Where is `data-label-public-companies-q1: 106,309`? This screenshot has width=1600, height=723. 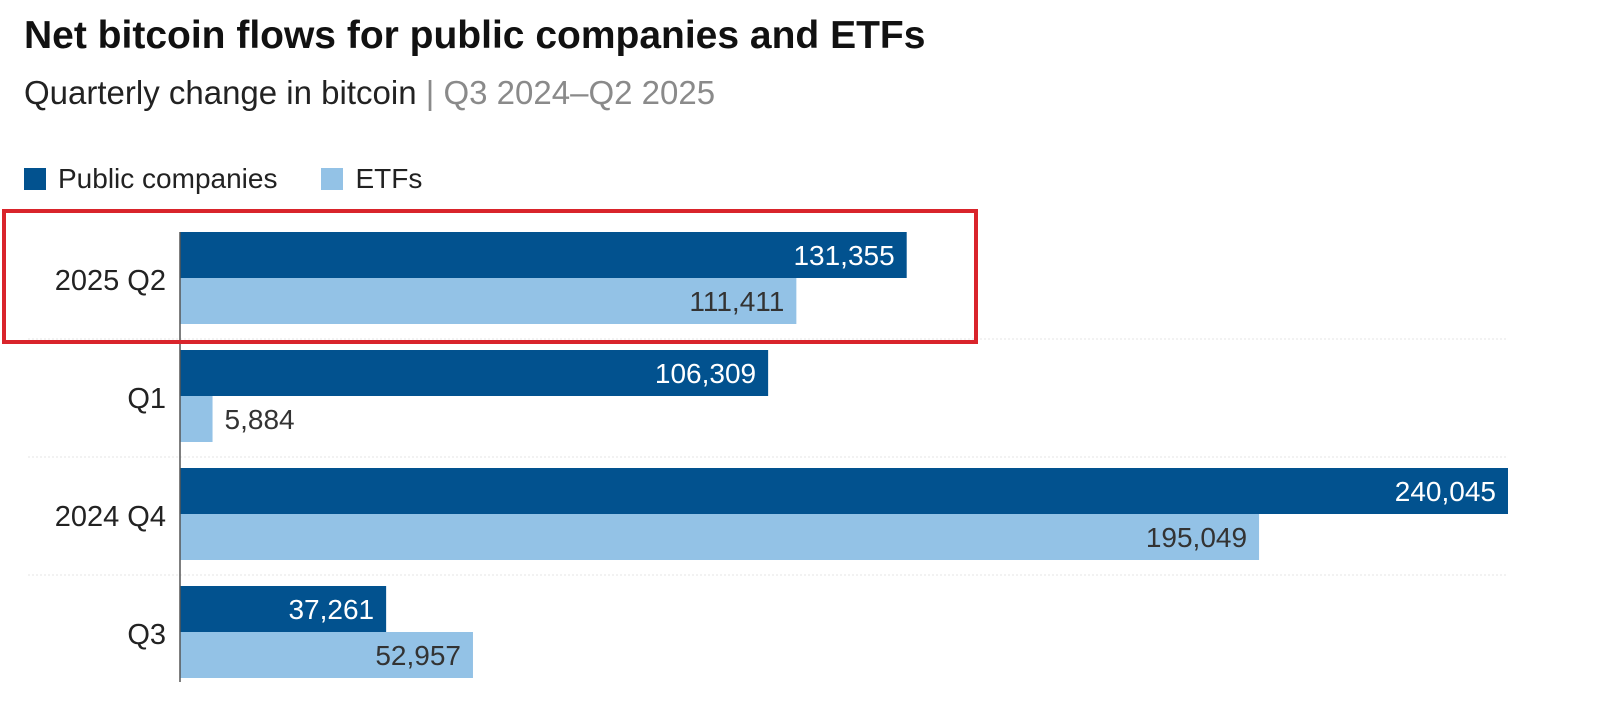 data-label-public-companies-q1: 106,309 is located at coordinates (705, 373).